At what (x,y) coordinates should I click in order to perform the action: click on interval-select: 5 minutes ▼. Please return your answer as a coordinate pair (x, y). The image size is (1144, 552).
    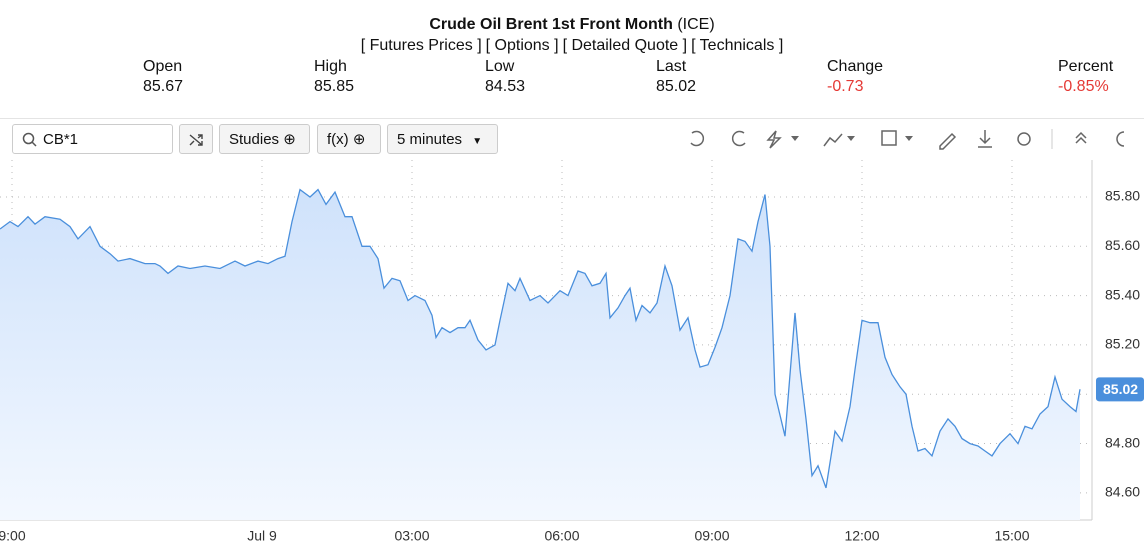
    Looking at the image, I should click on (442, 139).